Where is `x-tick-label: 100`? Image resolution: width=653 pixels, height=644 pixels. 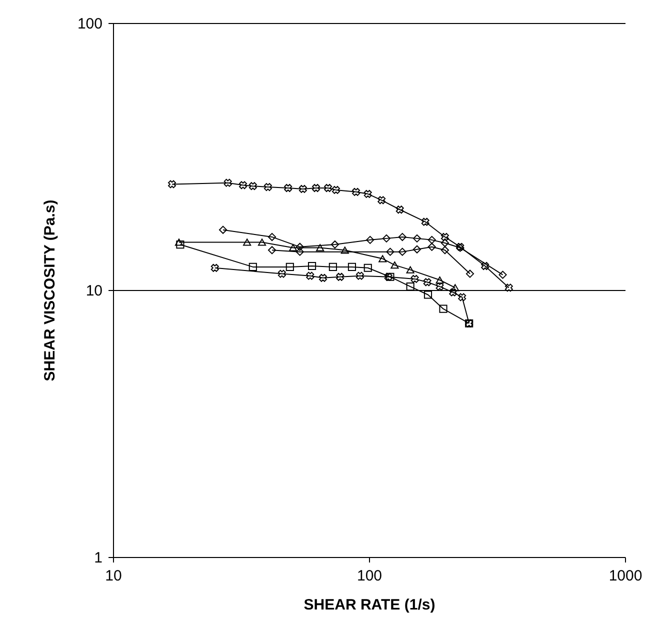
x-tick-label: 100 is located at coordinates (369, 576).